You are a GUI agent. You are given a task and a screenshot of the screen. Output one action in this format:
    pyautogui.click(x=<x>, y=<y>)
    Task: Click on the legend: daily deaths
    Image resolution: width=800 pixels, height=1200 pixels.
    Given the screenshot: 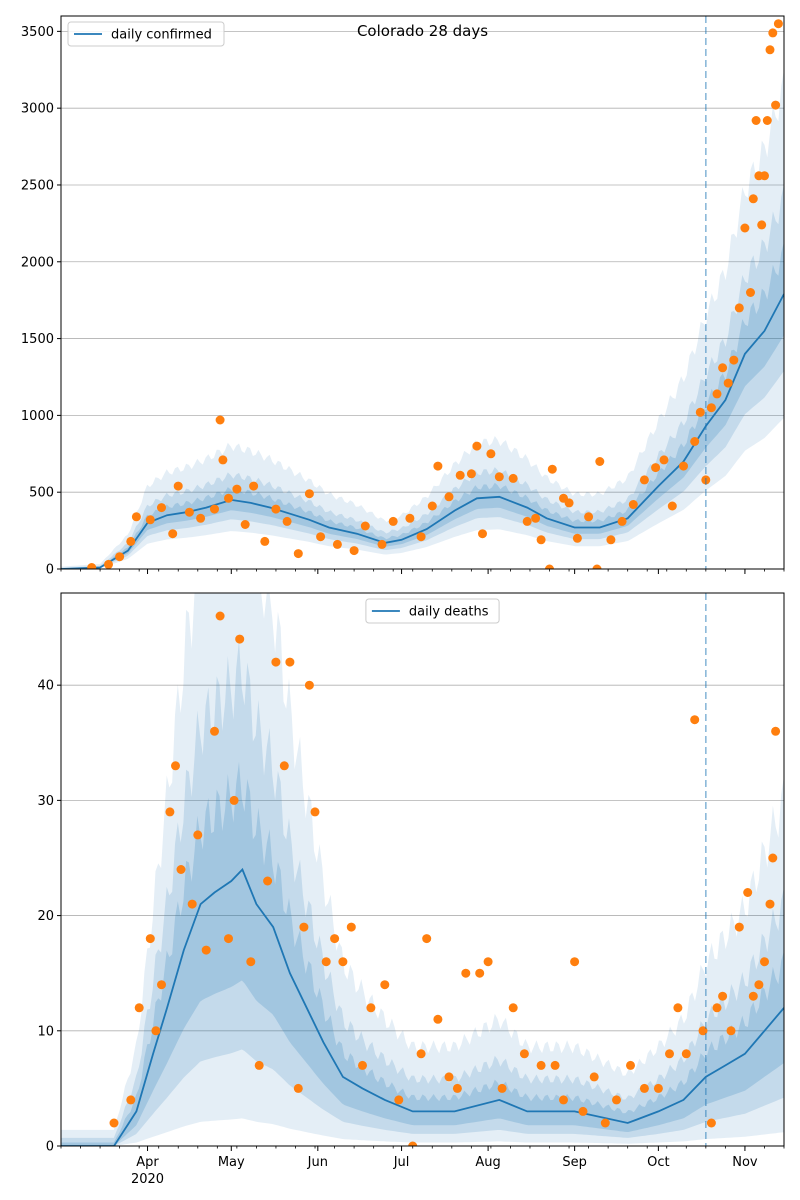 What is the action you would take?
    pyautogui.click(x=432, y=611)
    